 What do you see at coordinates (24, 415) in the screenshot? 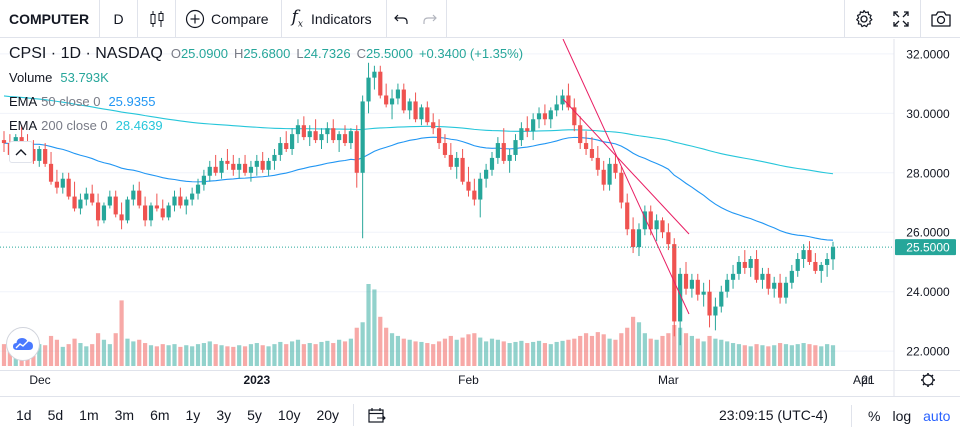
I see `range-button-1d: 1d` at bounding box center [24, 415].